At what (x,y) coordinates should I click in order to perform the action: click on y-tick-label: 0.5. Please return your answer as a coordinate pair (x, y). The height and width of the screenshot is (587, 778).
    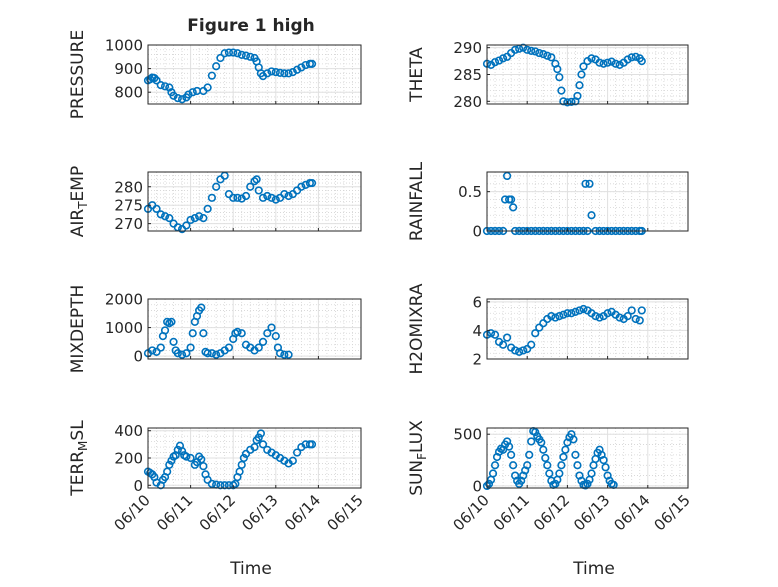
    Looking at the image, I should click on (470, 192).